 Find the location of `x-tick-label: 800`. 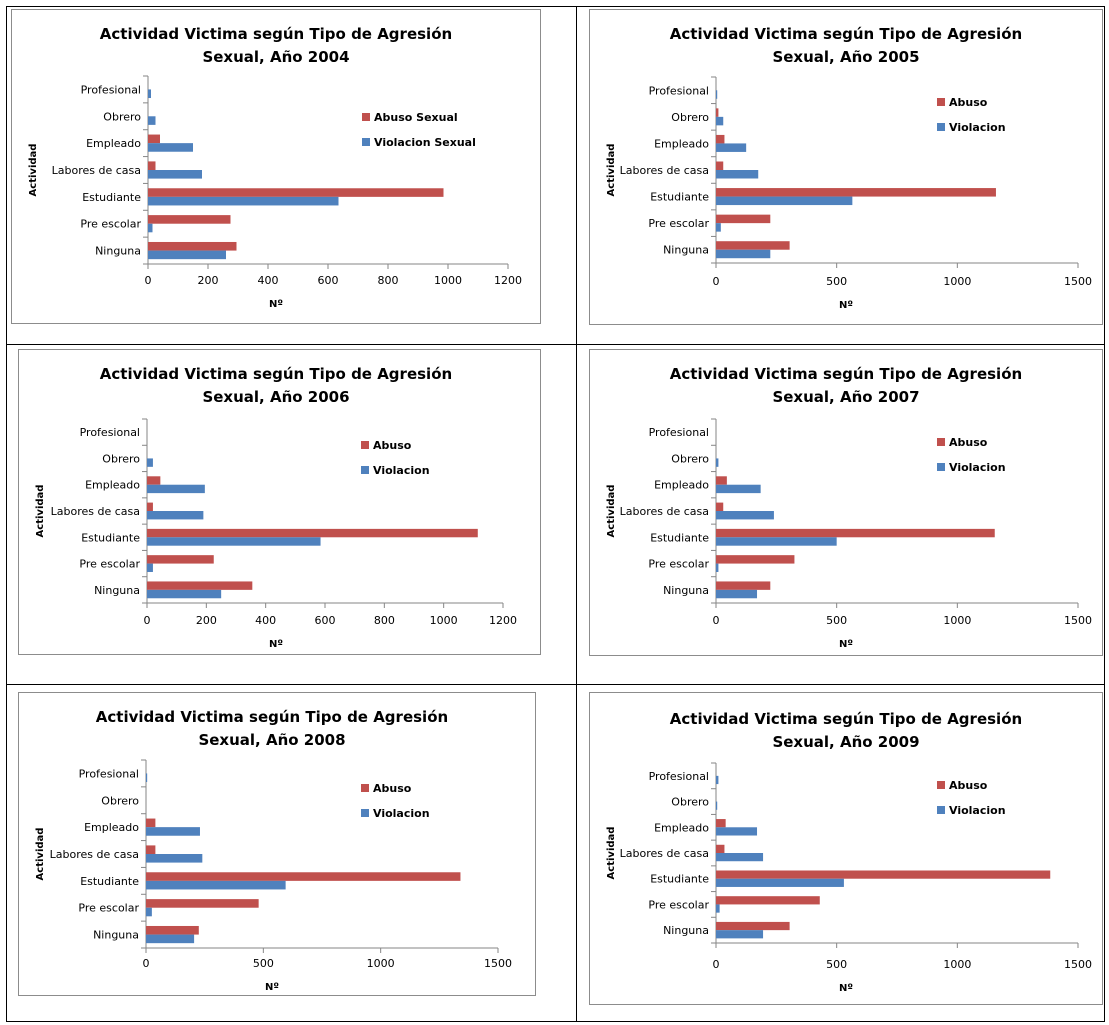

x-tick-label: 800 is located at coordinates (384, 620).